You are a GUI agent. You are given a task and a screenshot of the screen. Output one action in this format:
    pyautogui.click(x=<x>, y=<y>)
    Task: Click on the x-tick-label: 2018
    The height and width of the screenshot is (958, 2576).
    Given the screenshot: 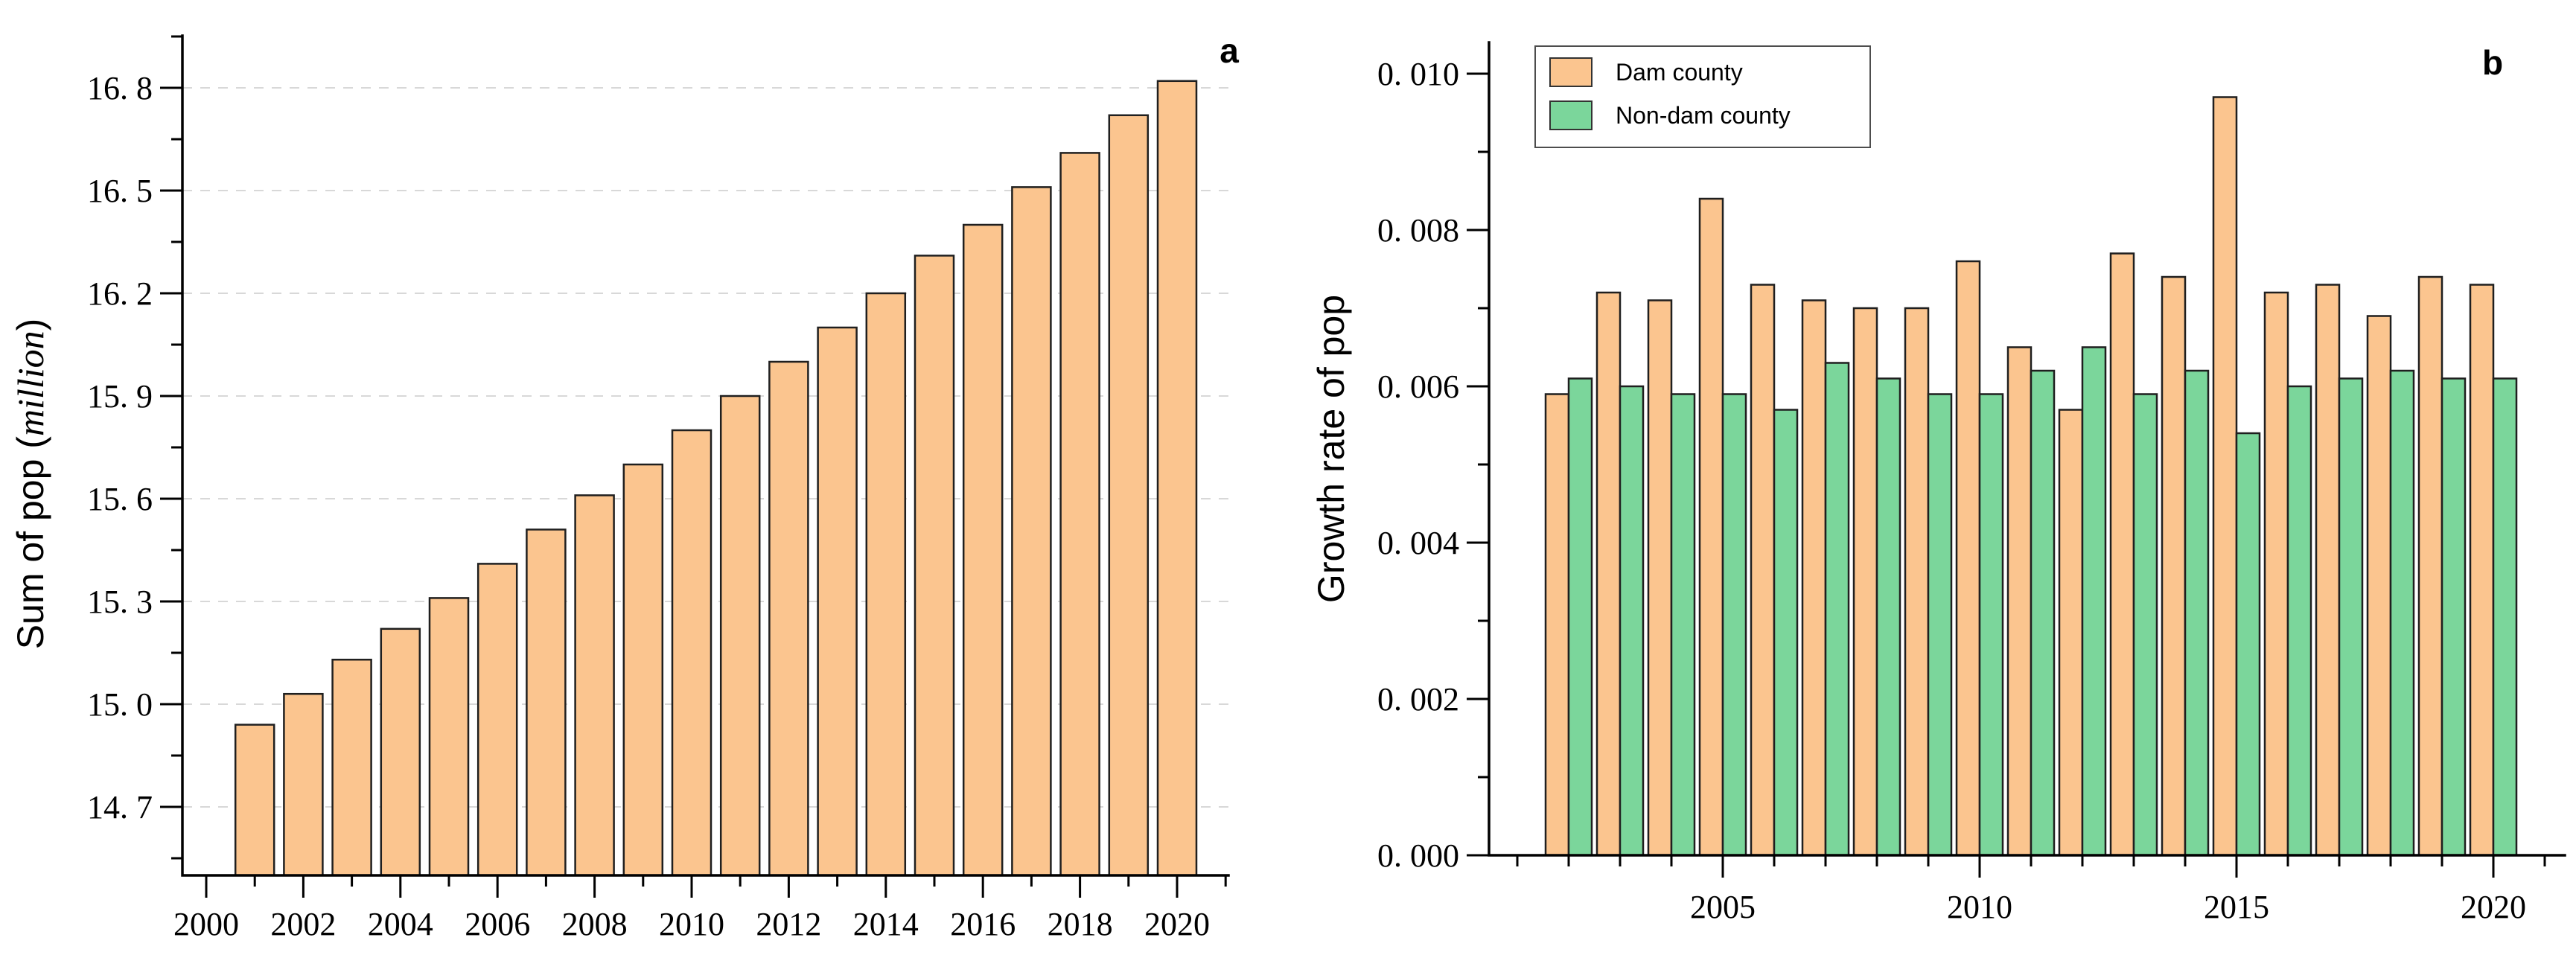 What is the action you would take?
    pyautogui.click(x=1080, y=924)
    